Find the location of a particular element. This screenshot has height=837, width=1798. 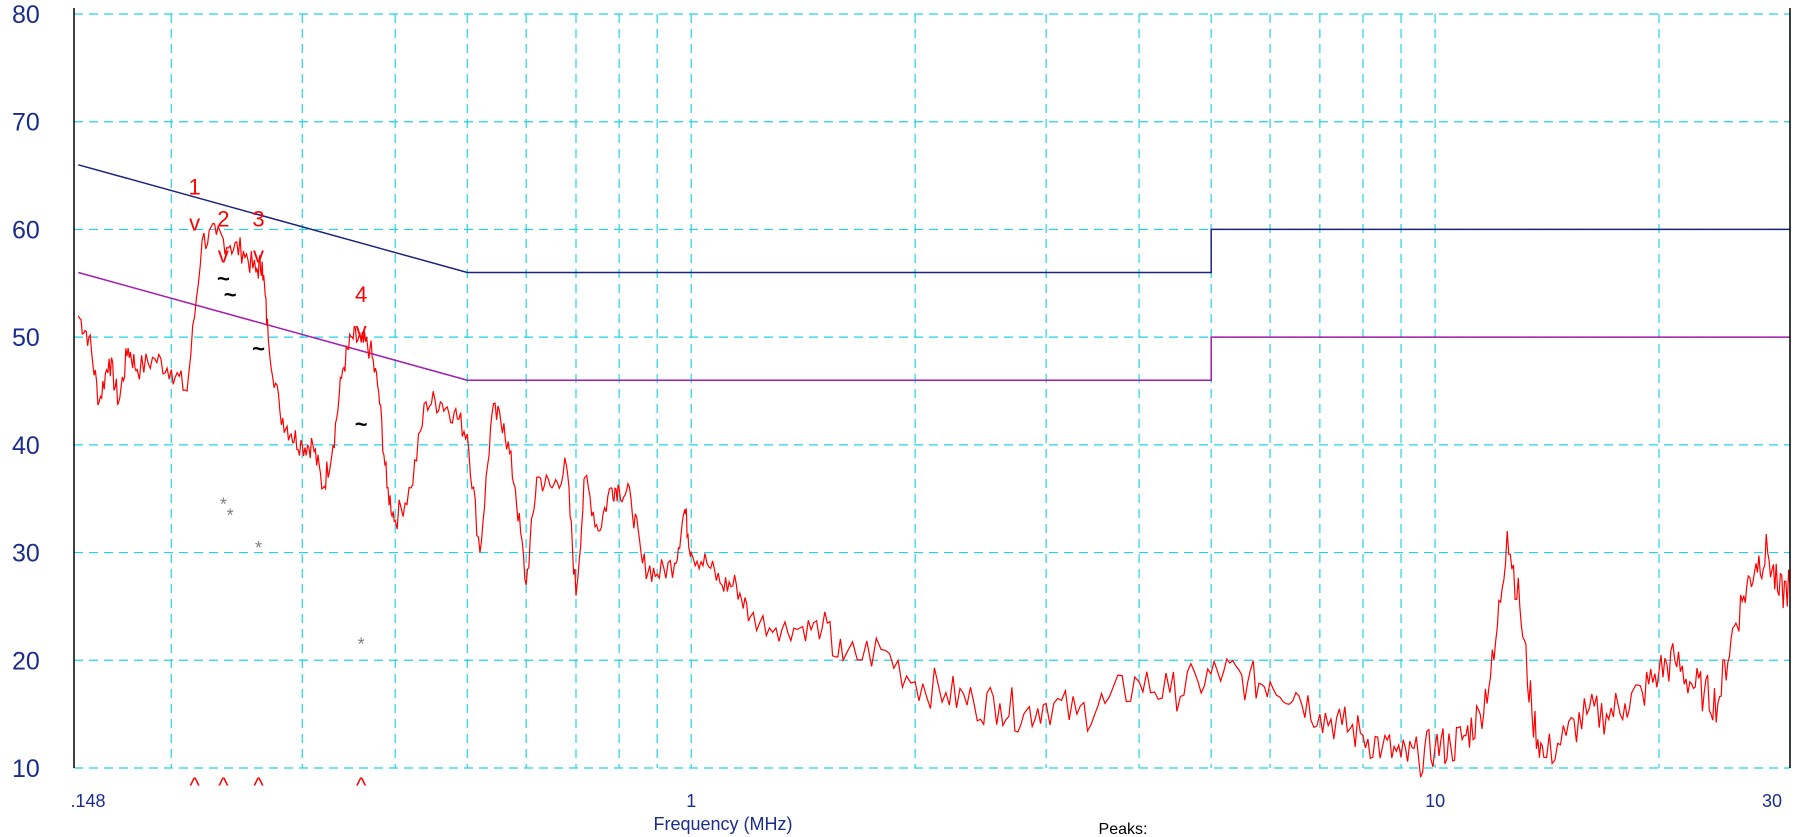

limit-line-qp_limit is located at coordinates (934, 219).